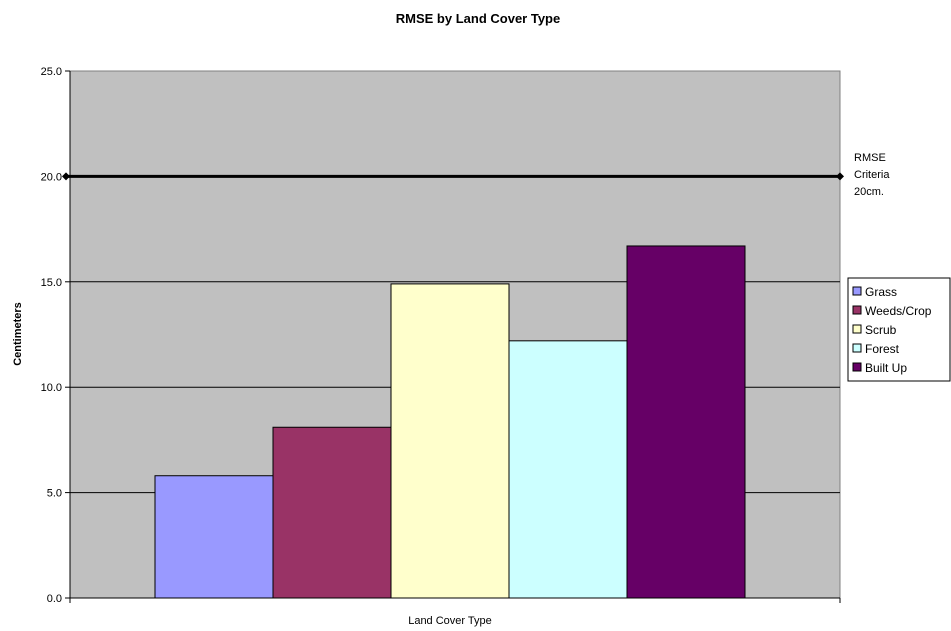 Image resolution: width=951 pixels, height=631 pixels. What do you see at coordinates (51, 177) in the screenshot?
I see `y-tick-label: 20.0` at bounding box center [51, 177].